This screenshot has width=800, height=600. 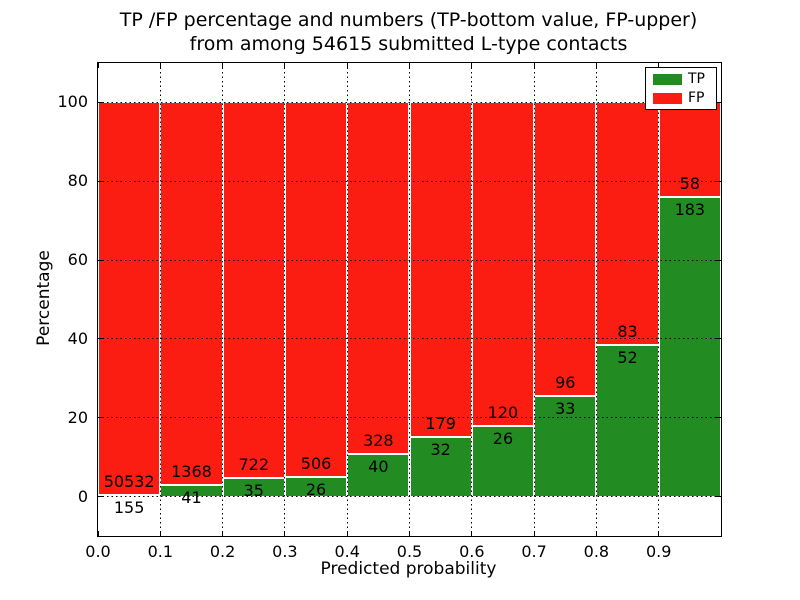 I want to click on tp-count-label: 35, so click(x=253, y=491).